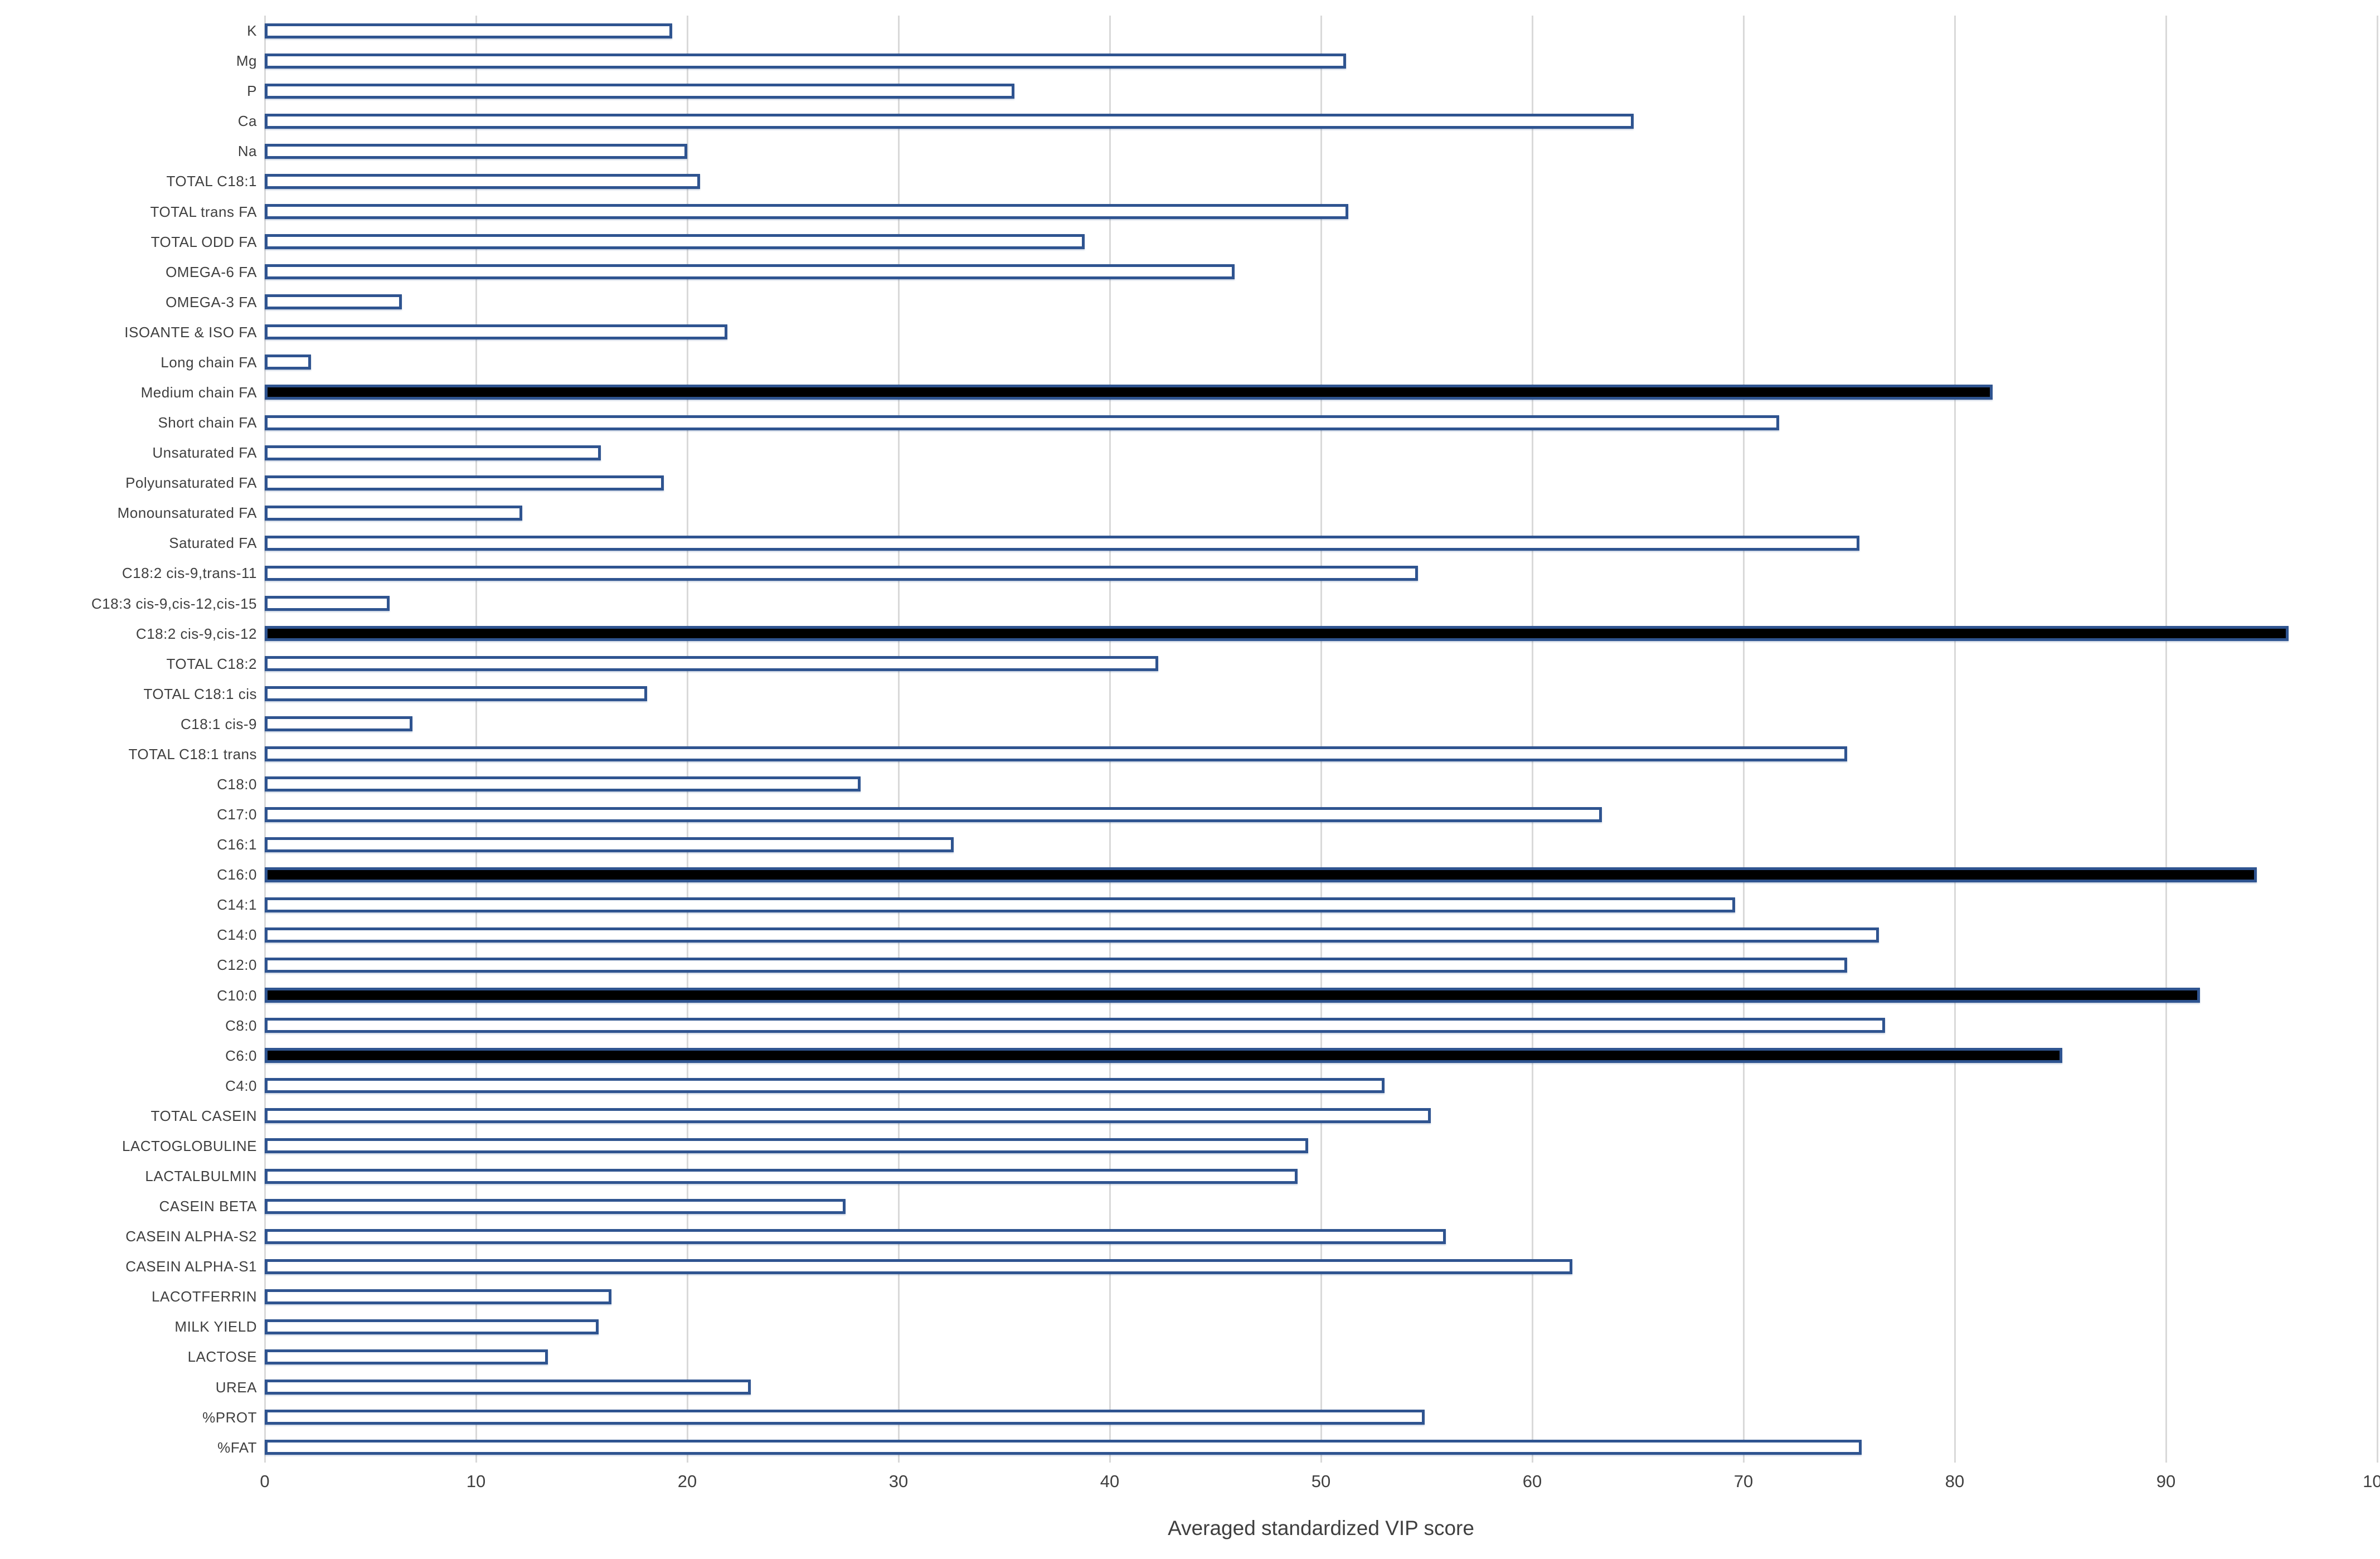 This screenshot has width=2380, height=1559. Describe the element at coordinates (211, 663) in the screenshot. I see `category-label: TOTAL C18:2` at that location.